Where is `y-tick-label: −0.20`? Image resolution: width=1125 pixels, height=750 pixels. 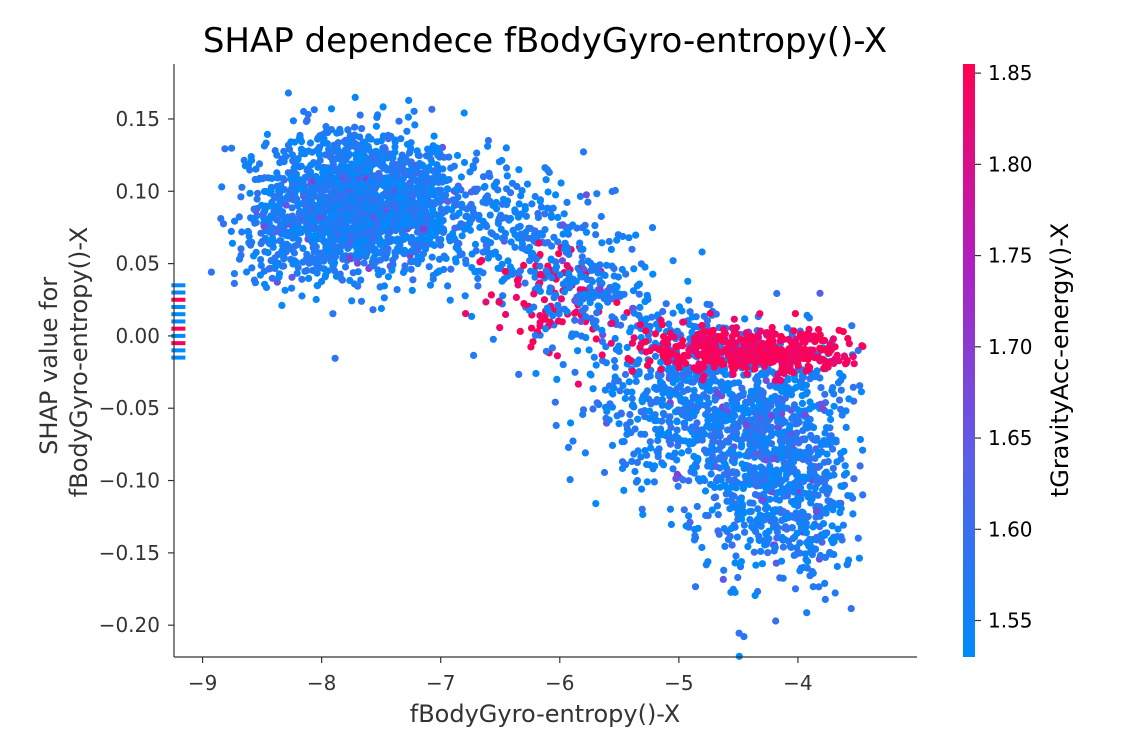
y-tick-label: −0.20 is located at coordinates (129, 625).